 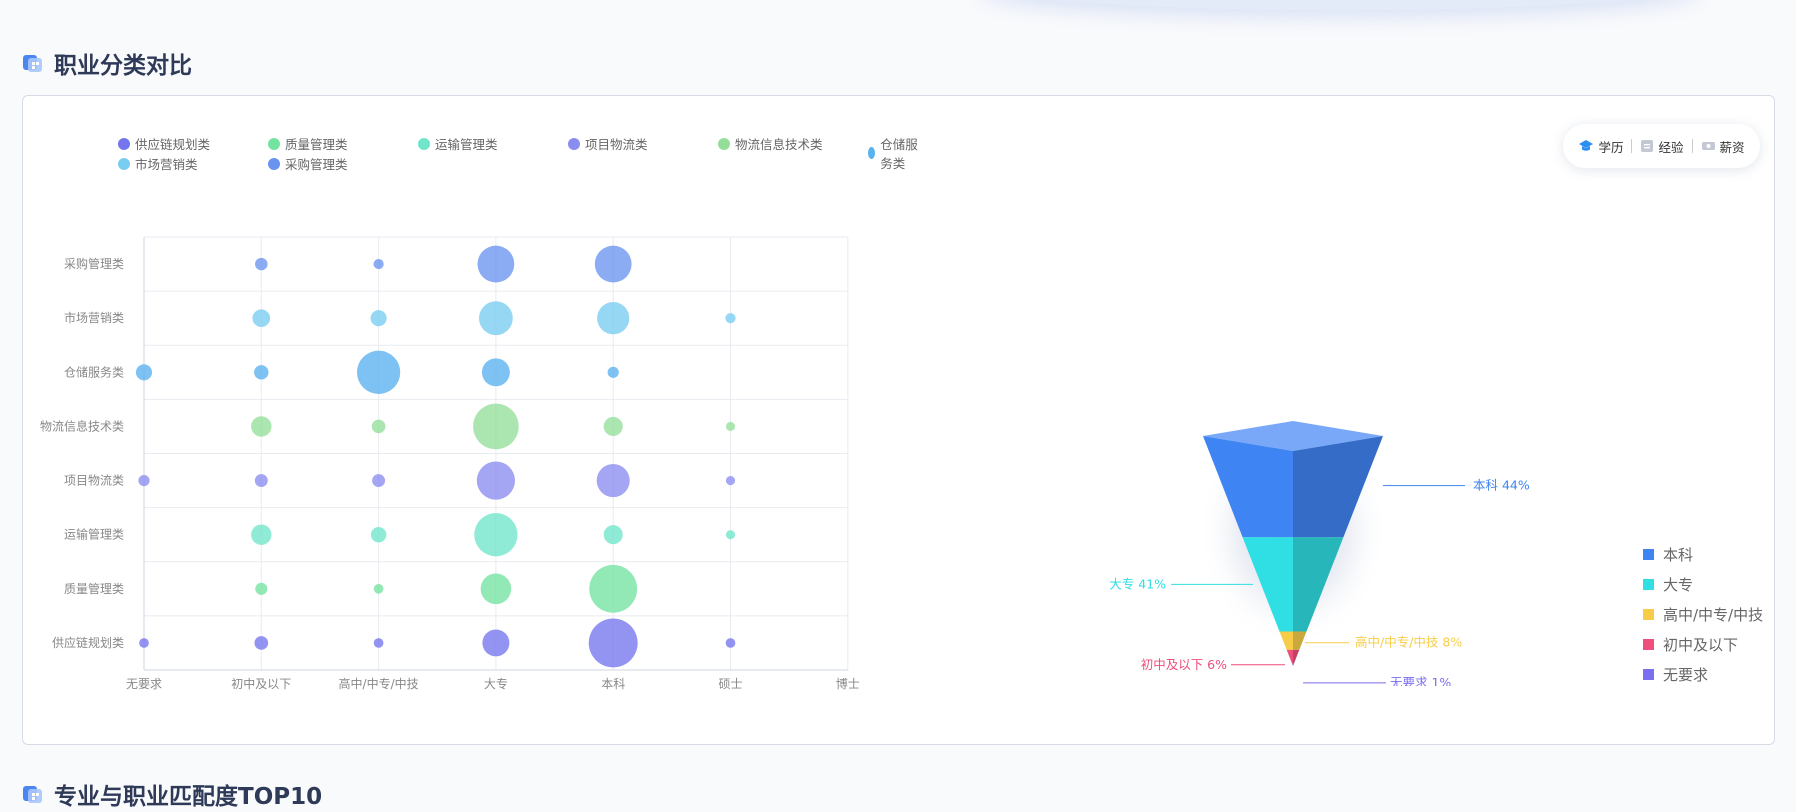 What do you see at coordinates (82, 425) in the screenshot?
I see `y-tick-label: 物流信息技术类` at bounding box center [82, 425].